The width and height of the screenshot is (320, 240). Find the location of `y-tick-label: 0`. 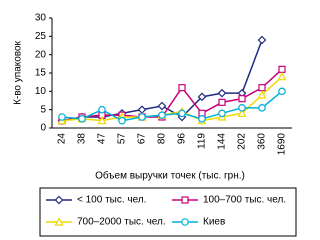

y-tick-label: 0 is located at coordinates (43, 128).